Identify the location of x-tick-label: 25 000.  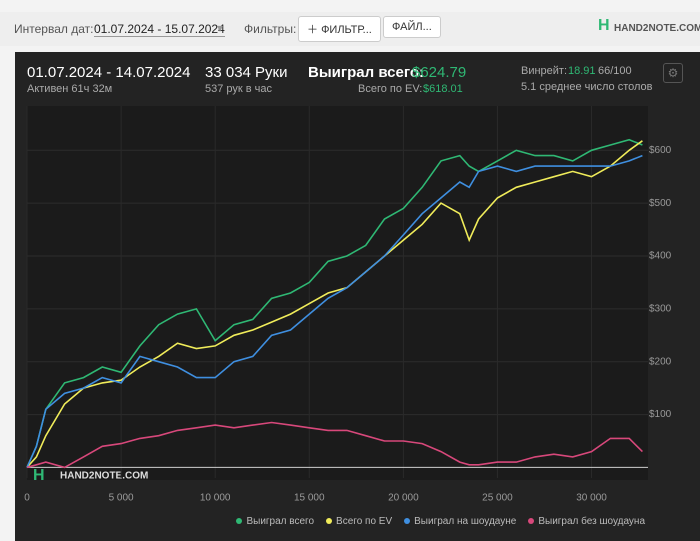
(497, 498).